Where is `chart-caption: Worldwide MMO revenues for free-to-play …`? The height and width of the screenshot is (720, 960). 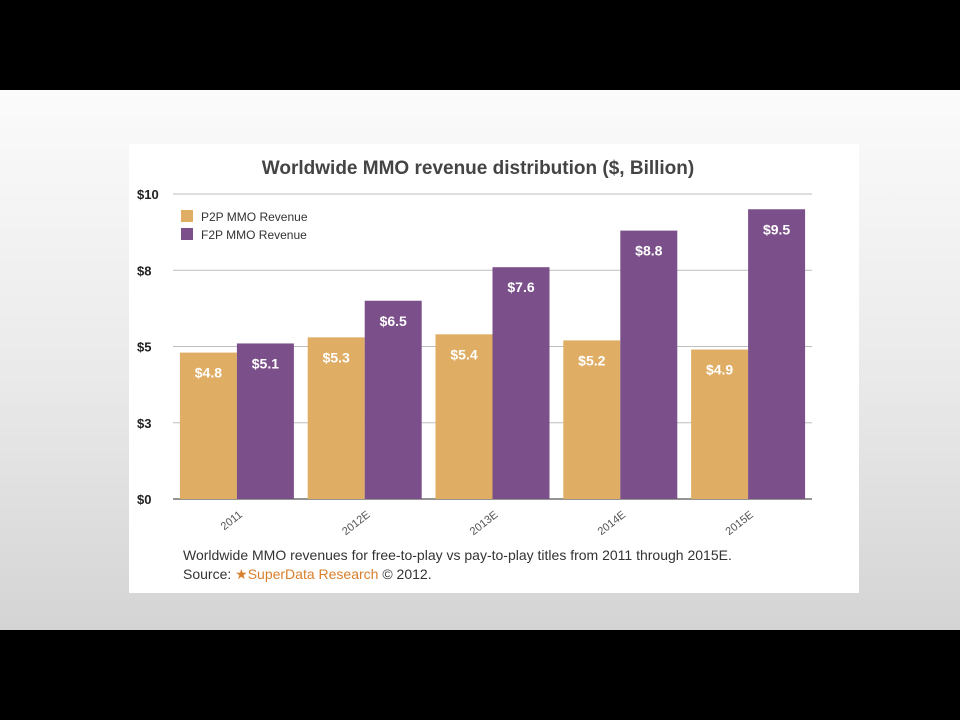
chart-caption: Worldwide MMO revenues for free-to-play … is located at coordinates (518, 565).